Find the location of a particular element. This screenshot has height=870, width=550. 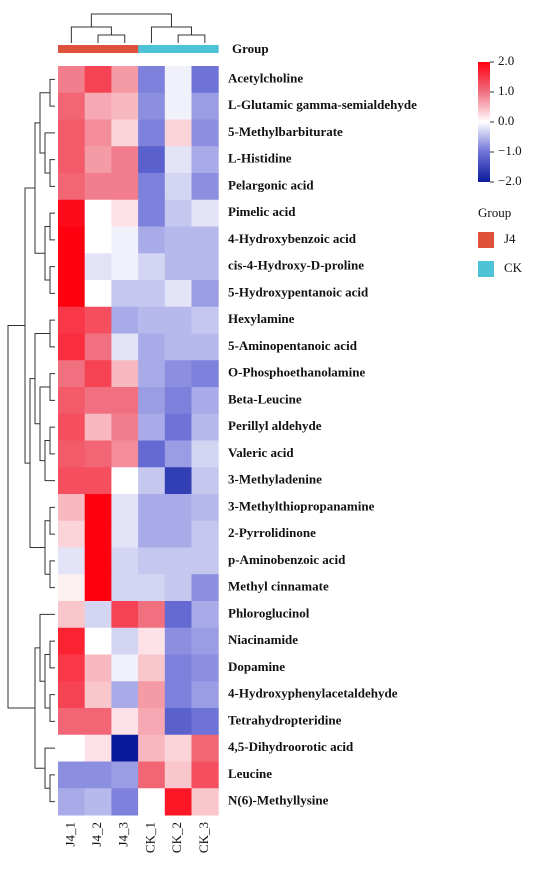

column-label: J4_3 is located at coordinates (123, 834).